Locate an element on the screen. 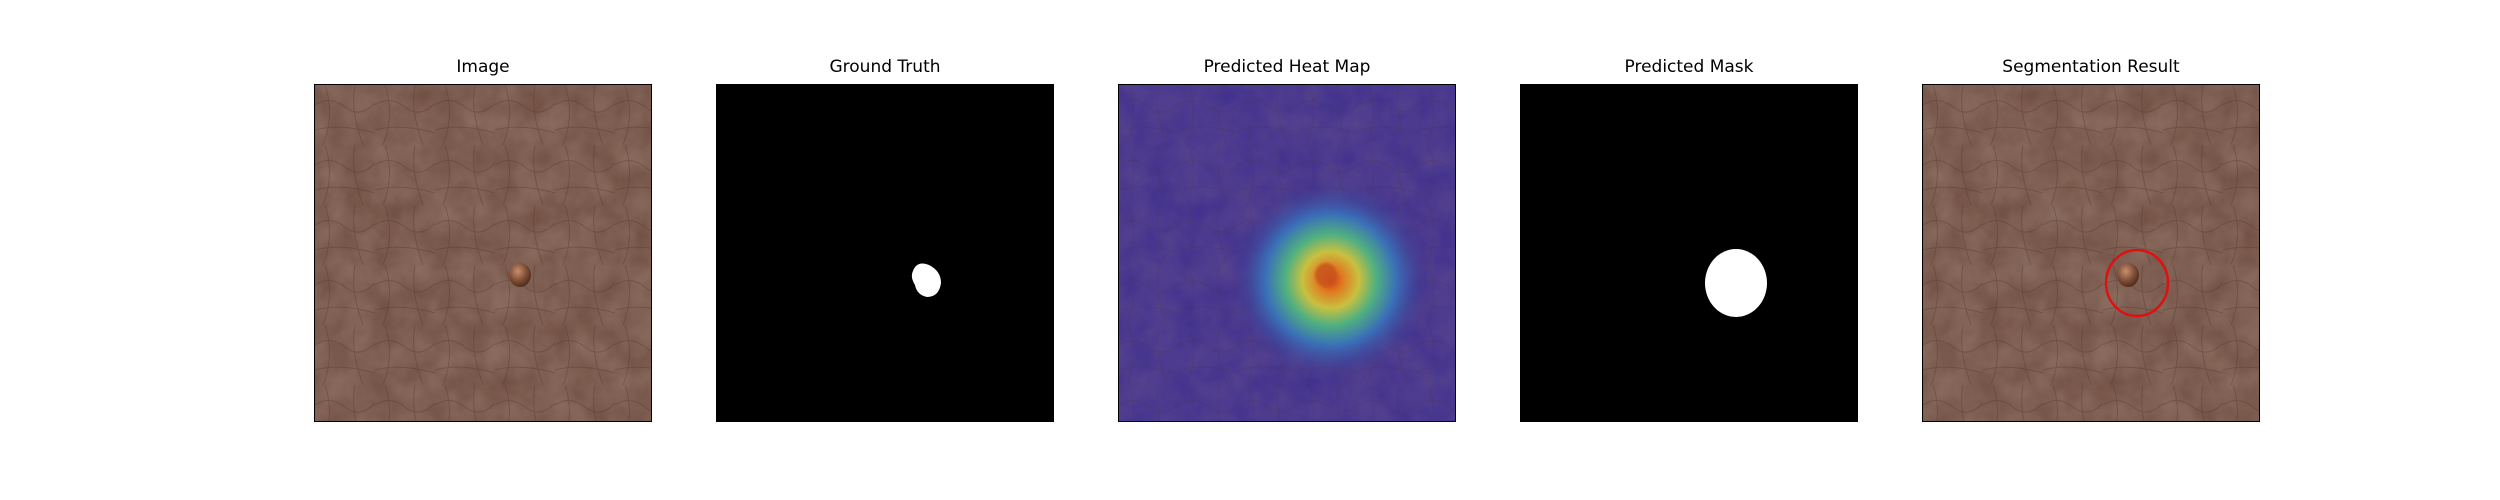  ground-truth-frame is located at coordinates (885, 253).